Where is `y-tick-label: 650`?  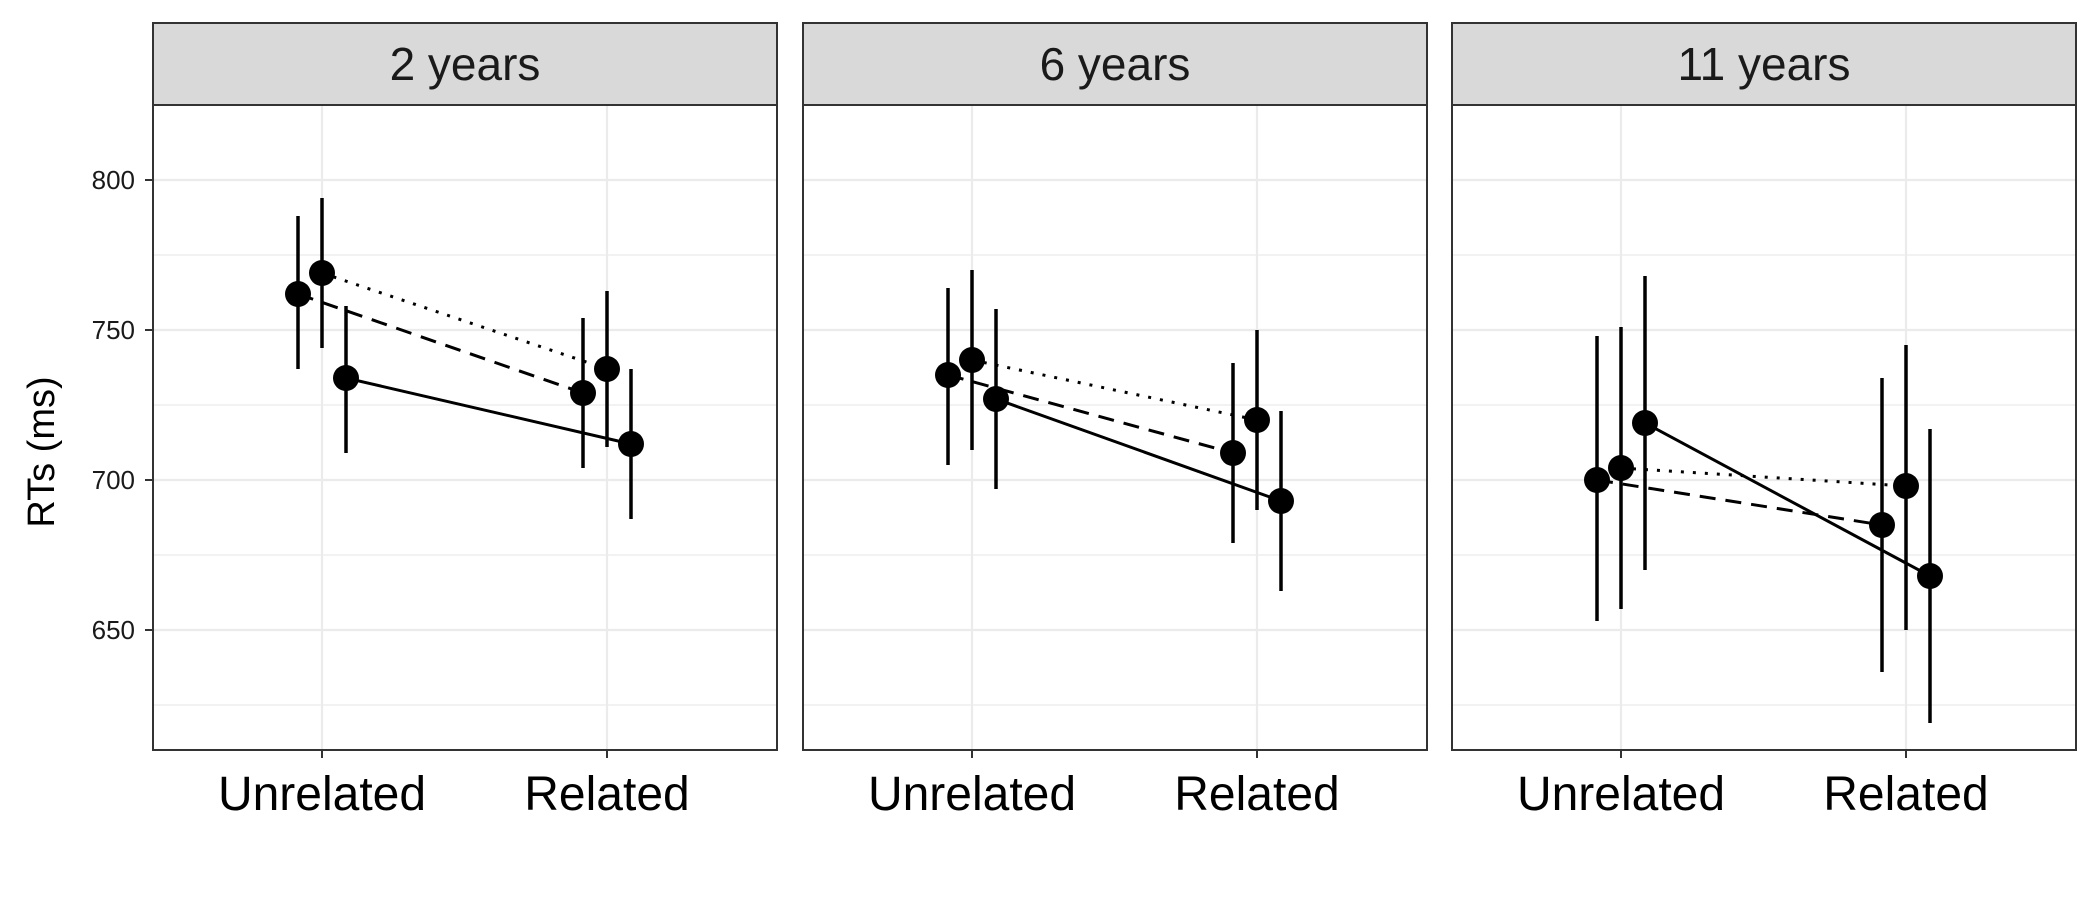
y-tick-label: 650 is located at coordinates (113, 630).